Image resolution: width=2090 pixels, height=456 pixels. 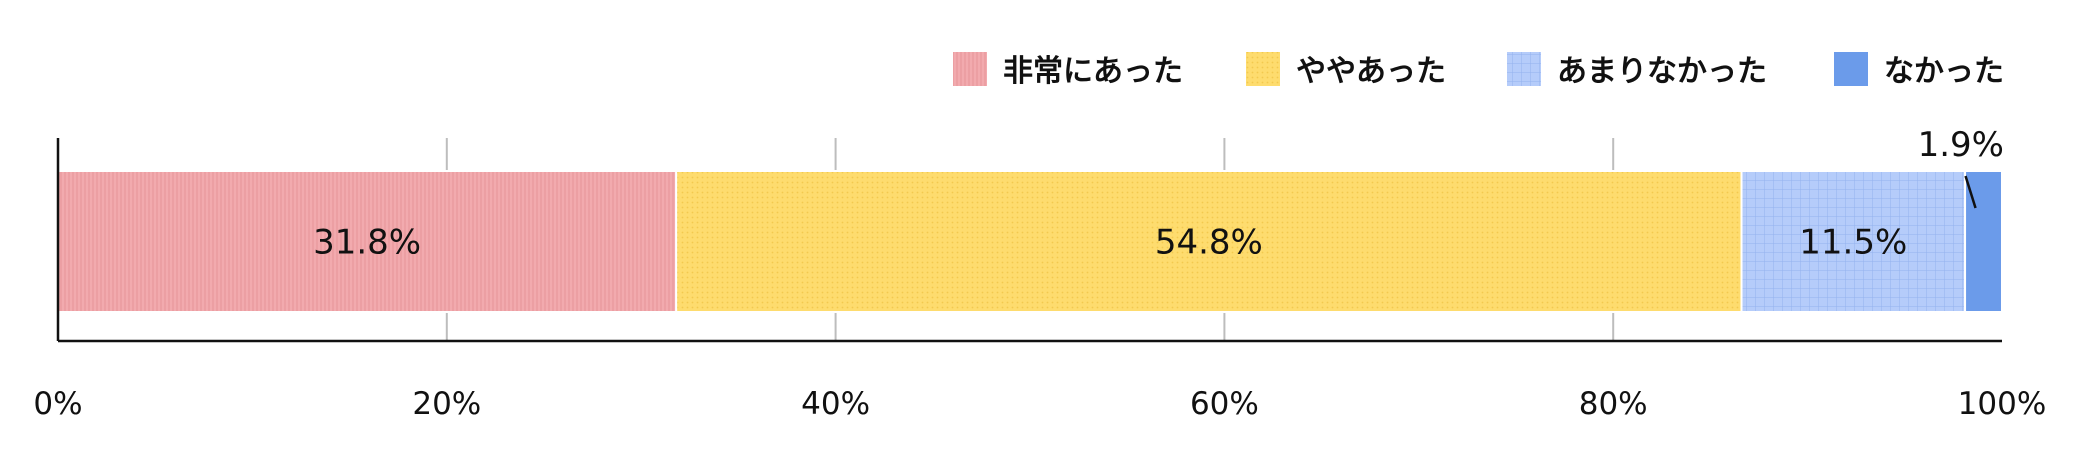 I want to click on data-label-2: 11.5%, so click(x=1853, y=243).